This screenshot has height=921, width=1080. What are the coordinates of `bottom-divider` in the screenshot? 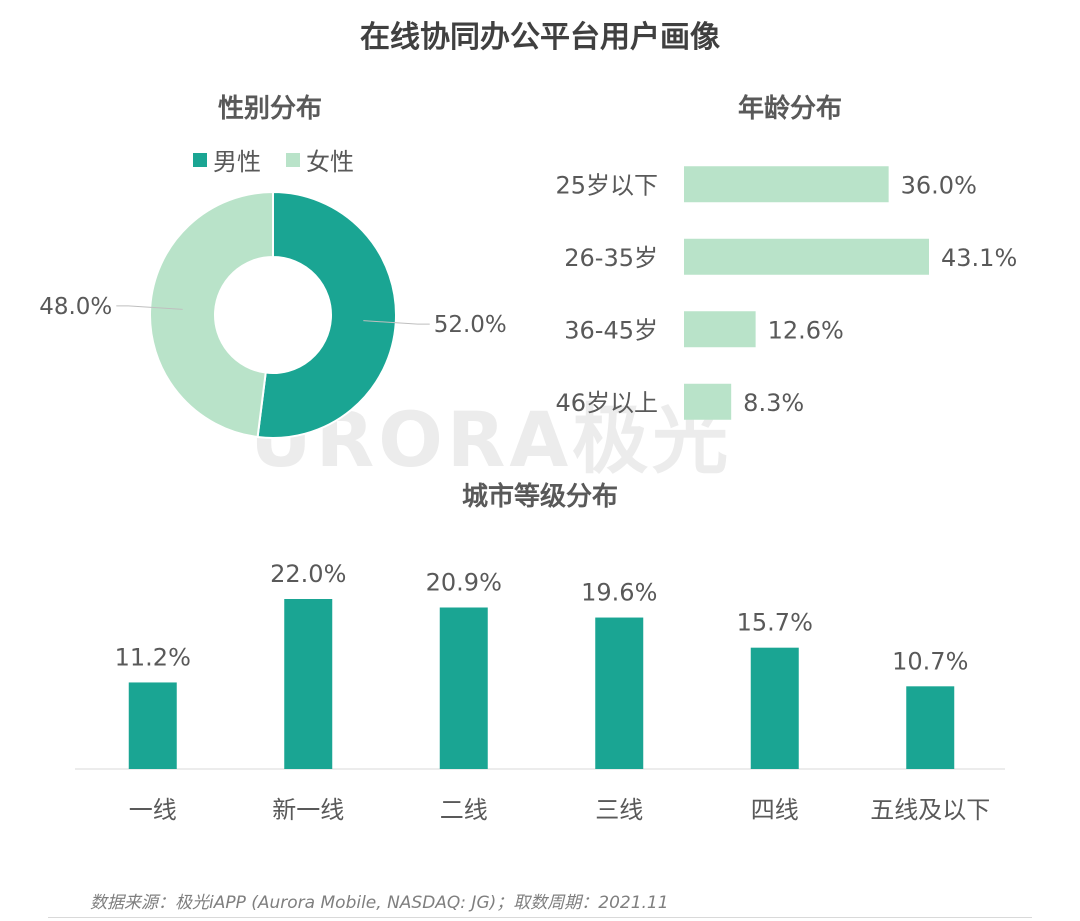 It's located at (540, 917).